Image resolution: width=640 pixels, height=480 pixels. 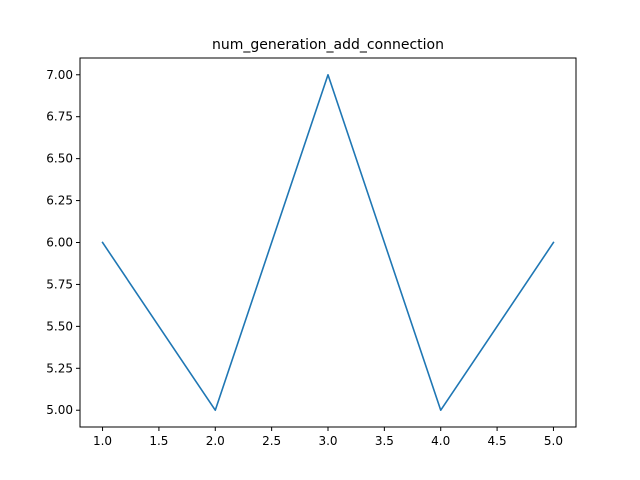 What do you see at coordinates (215, 441) in the screenshot?
I see `x-tick-label: 2.0` at bounding box center [215, 441].